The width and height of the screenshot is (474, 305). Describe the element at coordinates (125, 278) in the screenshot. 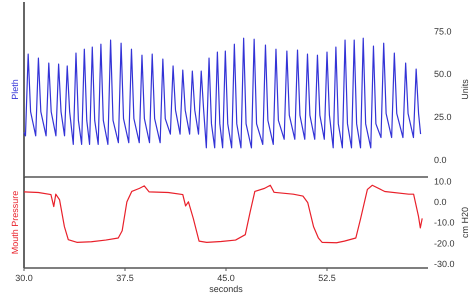

I see `x-tick-label: 37.5` at that location.